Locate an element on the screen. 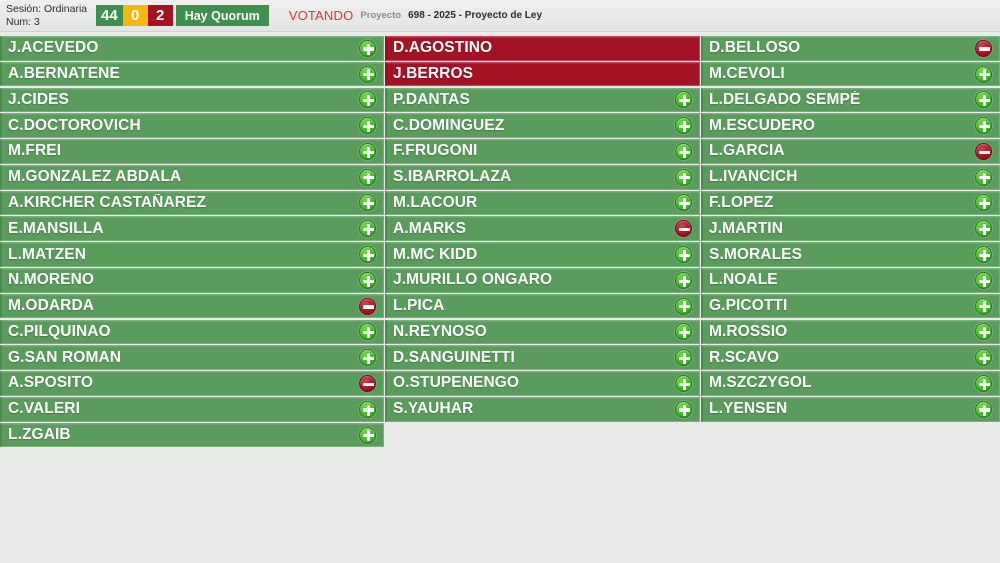  legislator-row: C.DOCTOROVICH is located at coordinates (192, 125).